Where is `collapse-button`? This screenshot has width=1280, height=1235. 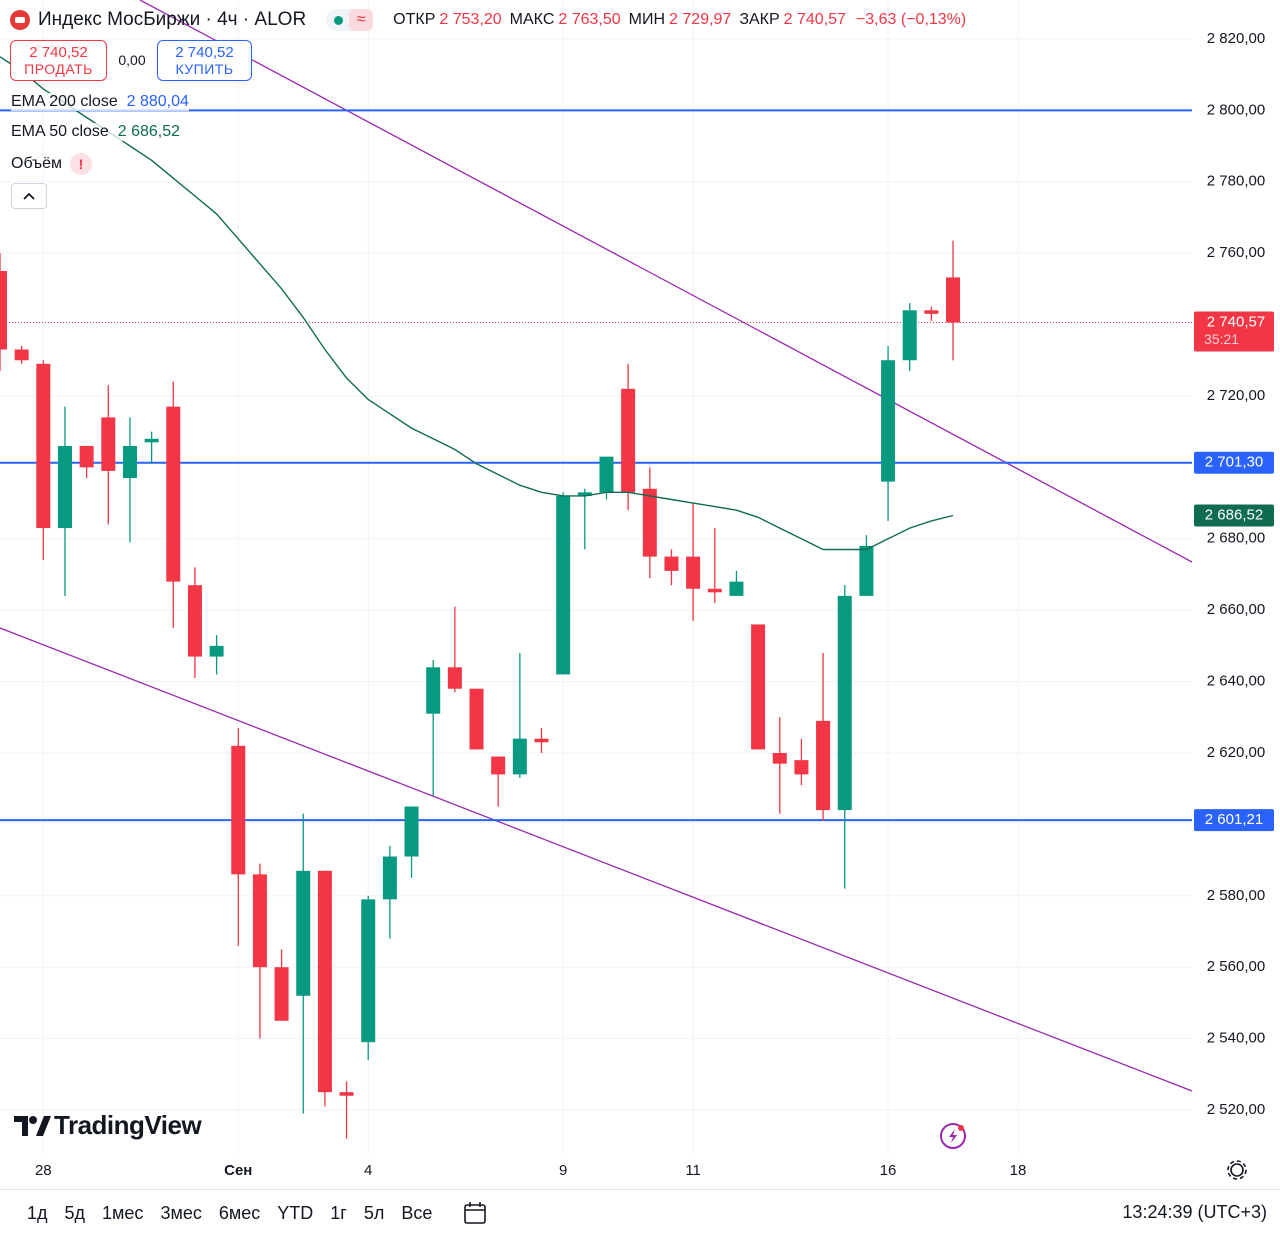
collapse-button is located at coordinates (29, 196).